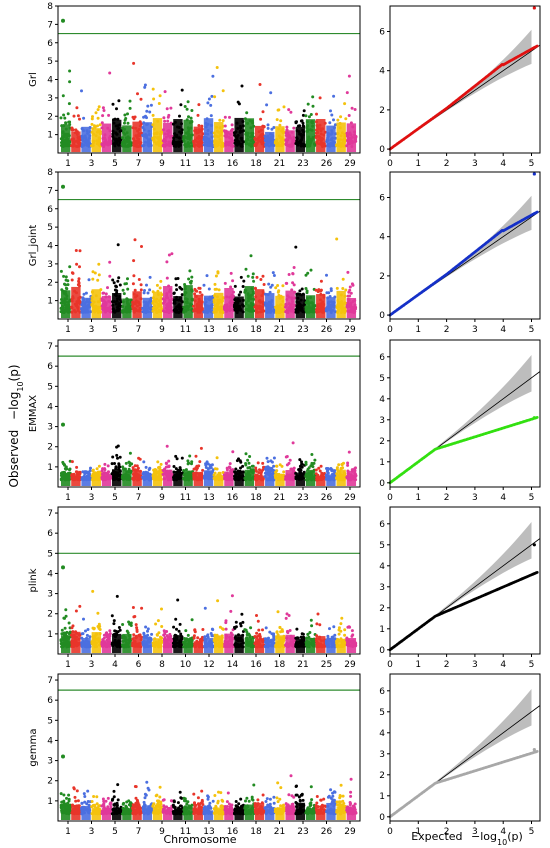  Describe the element at coordinates (418, 330) in the screenshot. I see `qq-x-tick-label: 1` at that location.